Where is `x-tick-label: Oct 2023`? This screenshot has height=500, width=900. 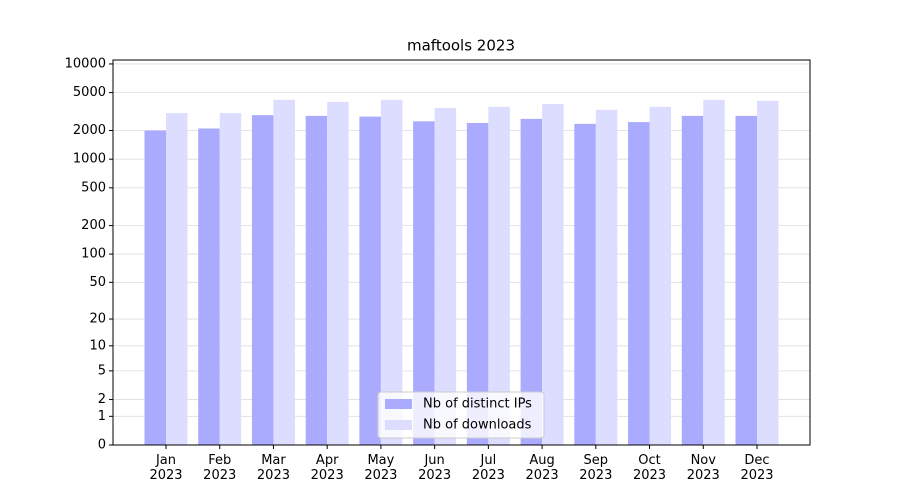
x-tick-label: Oct 2023 is located at coordinates (649, 468).